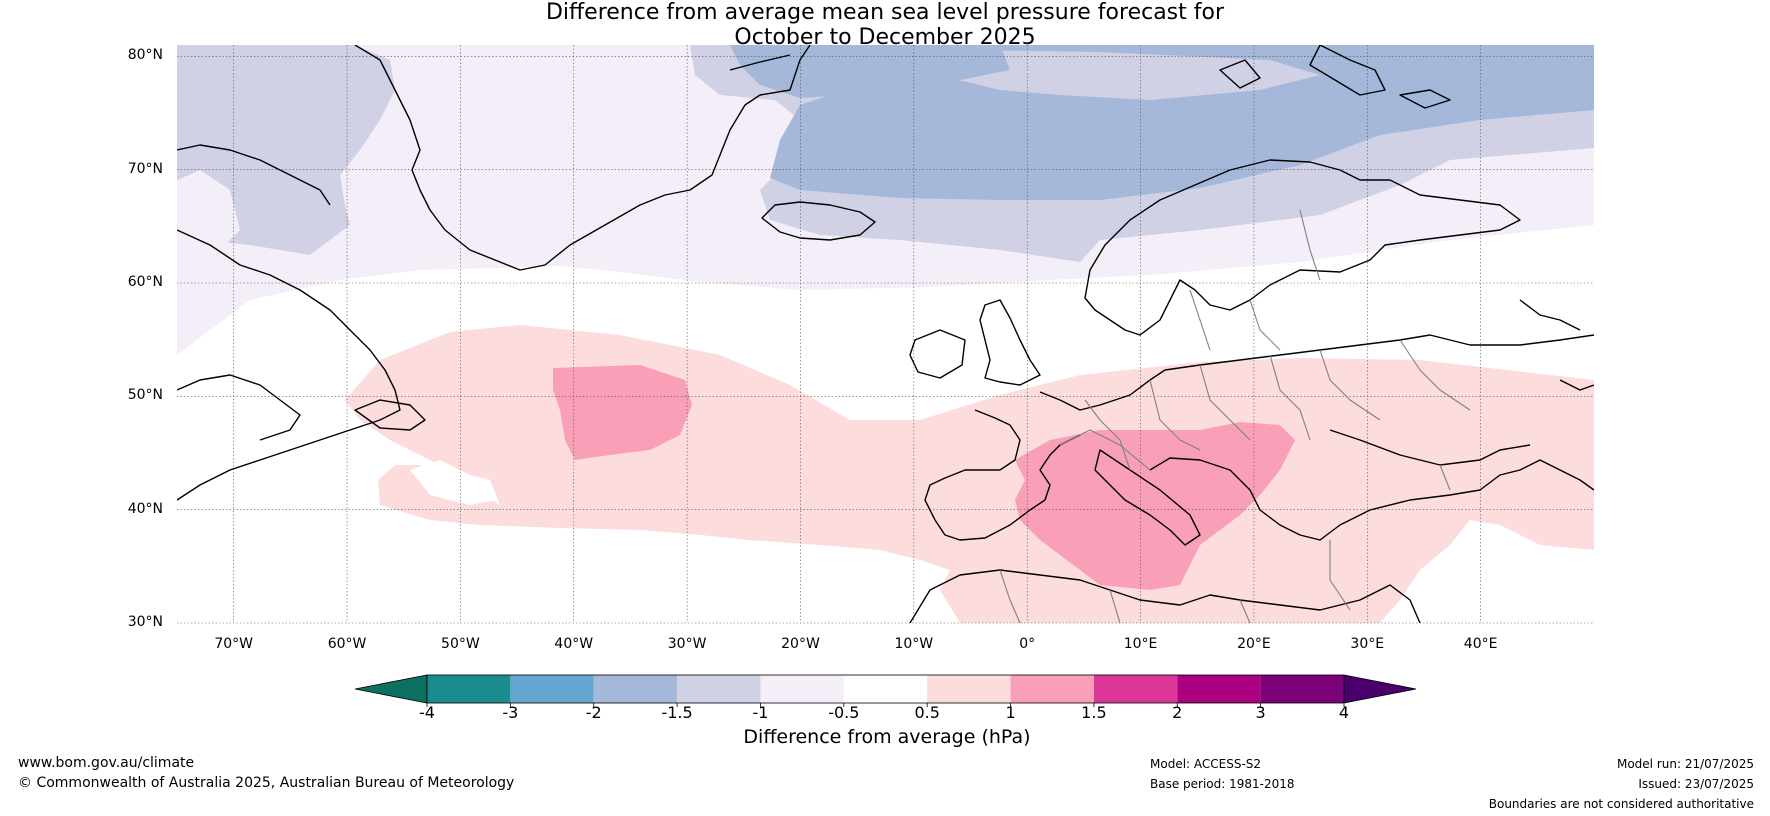  What do you see at coordinates (1094, 712) in the screenshot?
I see `colorbar-tick-label: 1.5` at bounding box center [1094, 712].